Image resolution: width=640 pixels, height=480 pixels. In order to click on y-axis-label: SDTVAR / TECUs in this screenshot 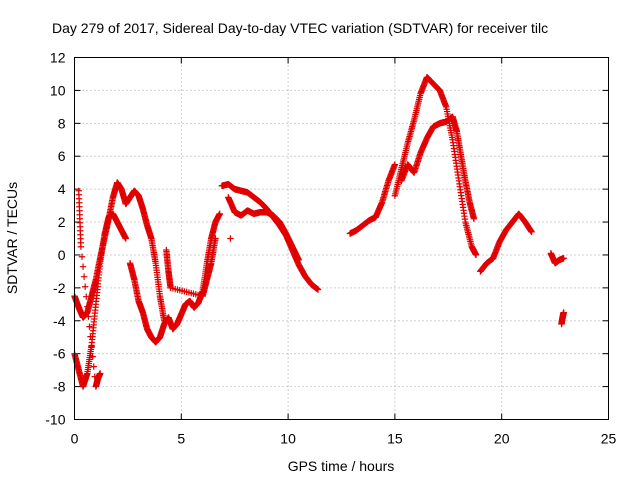, I will do `click(12, 238)`.